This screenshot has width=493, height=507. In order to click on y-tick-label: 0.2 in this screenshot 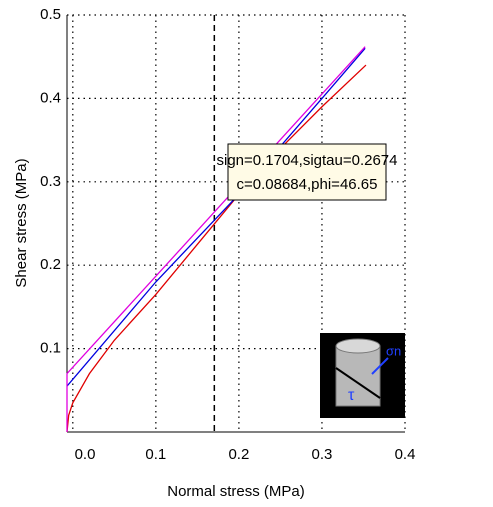, I will do `click(50, 264)`.